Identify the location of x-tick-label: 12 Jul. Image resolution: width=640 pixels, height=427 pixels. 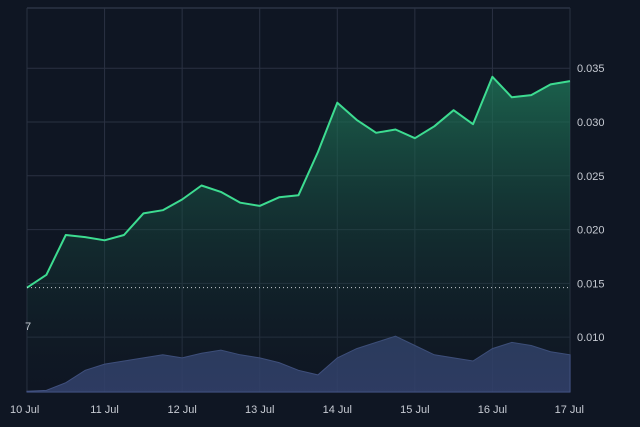
(181, 410).